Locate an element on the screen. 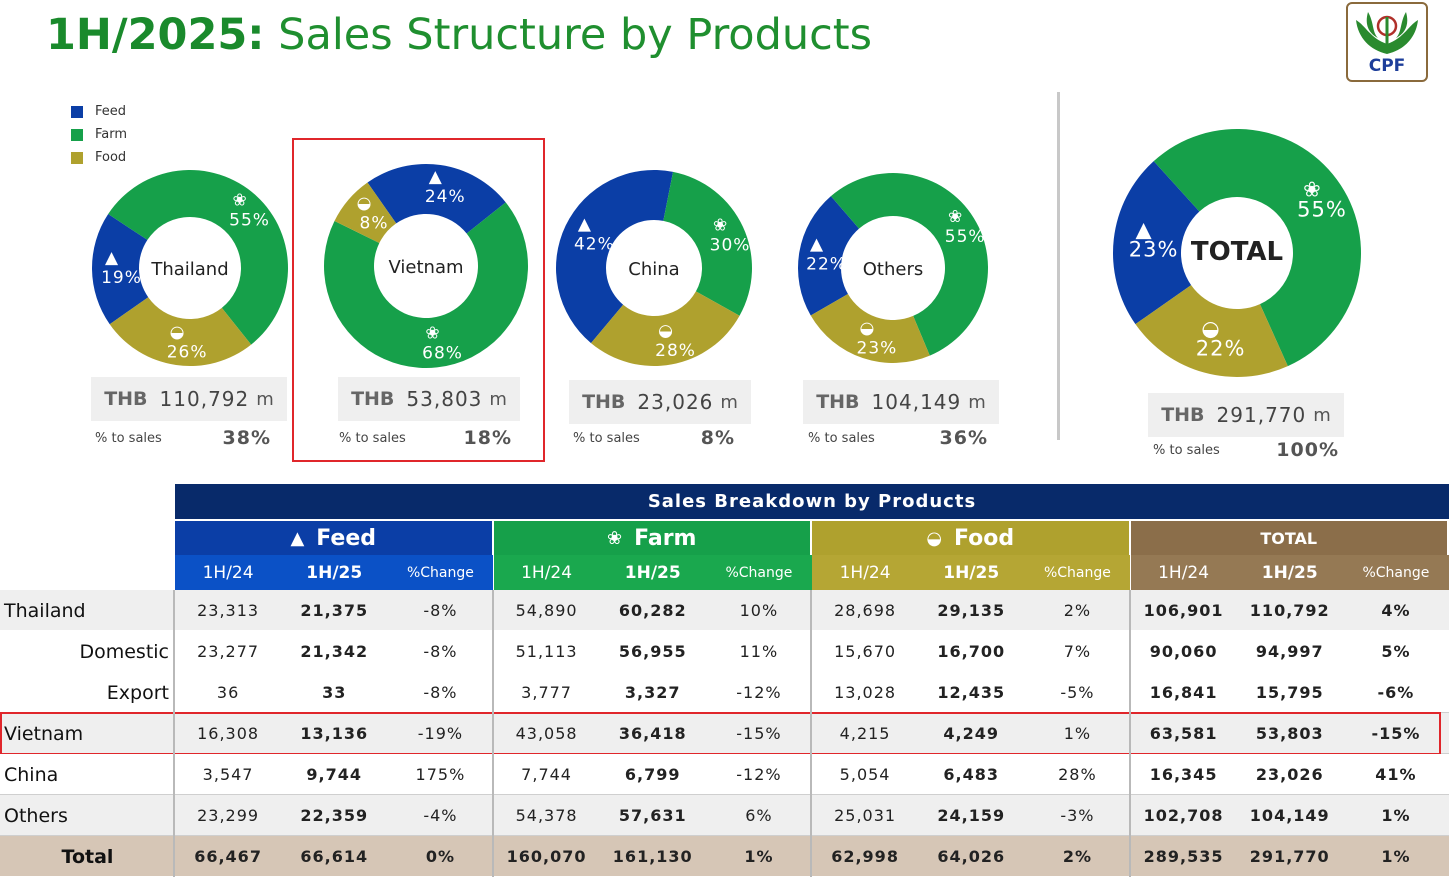 The image size is (1449, 886). donut-label-food: 23% is located at coordinates (877, 349).